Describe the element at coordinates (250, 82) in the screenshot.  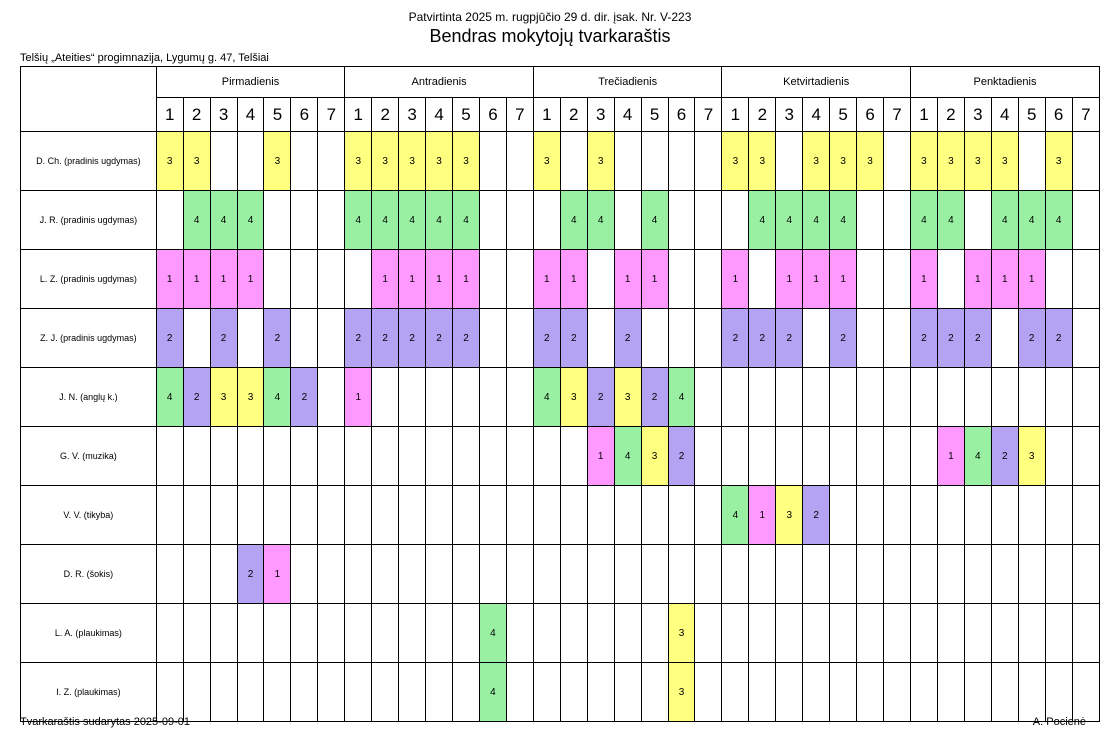
I see `day-header: Pirmadienis` at that location.